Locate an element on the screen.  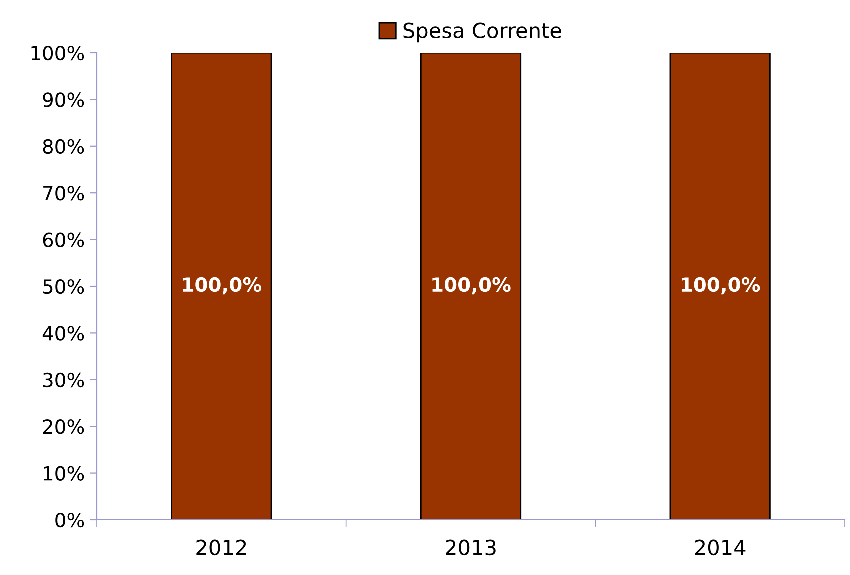
legend-label: Spesa Corrente is located at coordinates (483, 32).